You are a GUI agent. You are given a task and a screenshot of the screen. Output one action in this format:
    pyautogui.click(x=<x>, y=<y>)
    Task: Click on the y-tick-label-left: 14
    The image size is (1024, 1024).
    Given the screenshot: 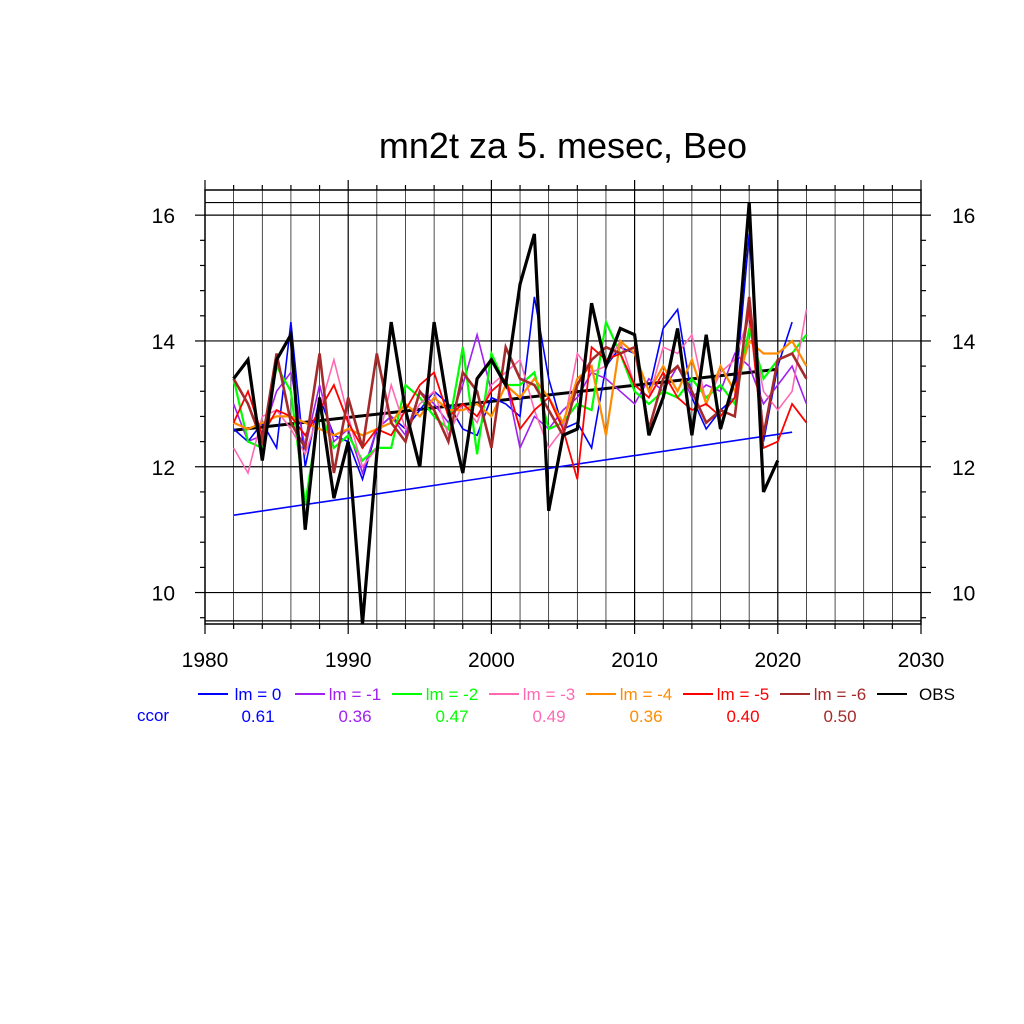 What is the action you would take?
    pyautogui.click(x=164, y=342)
    